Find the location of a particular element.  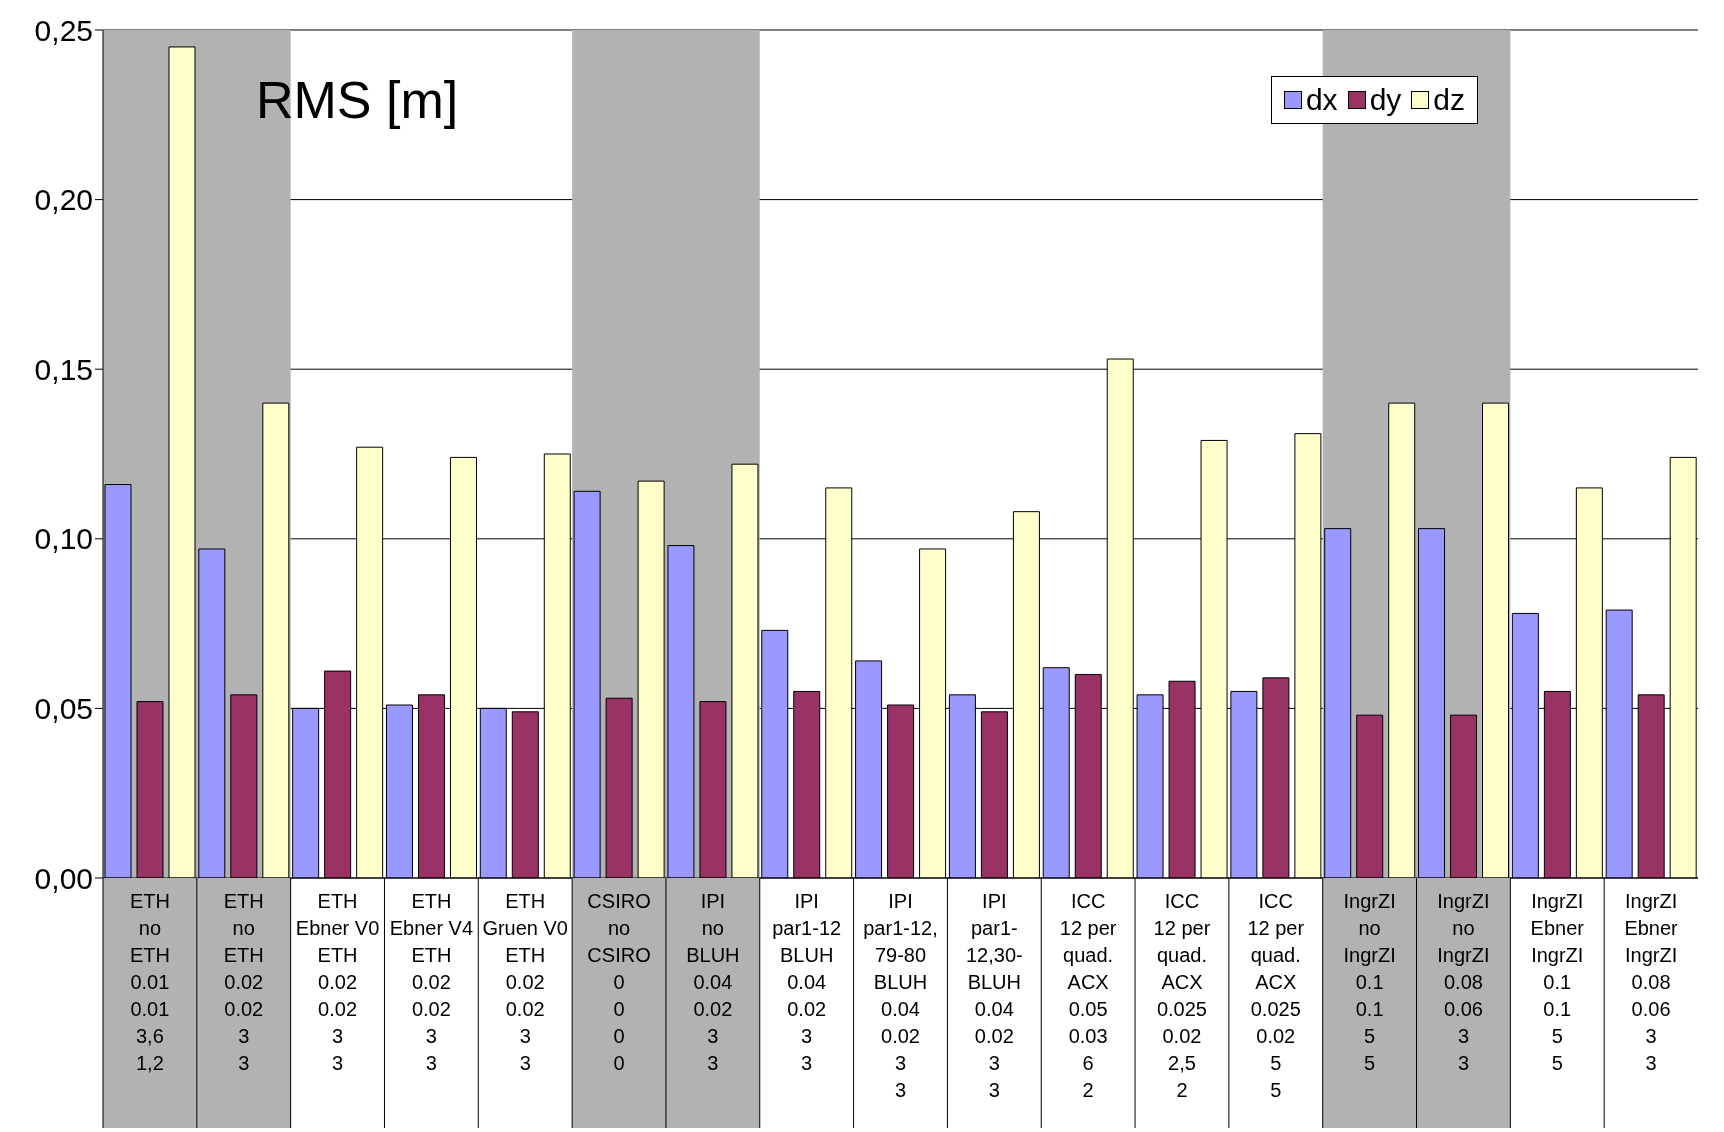

x-tick-label: IPI par1-12, 79-80 BLUH 0.04 0.02 3 3 is located at coordinates (900, 995).